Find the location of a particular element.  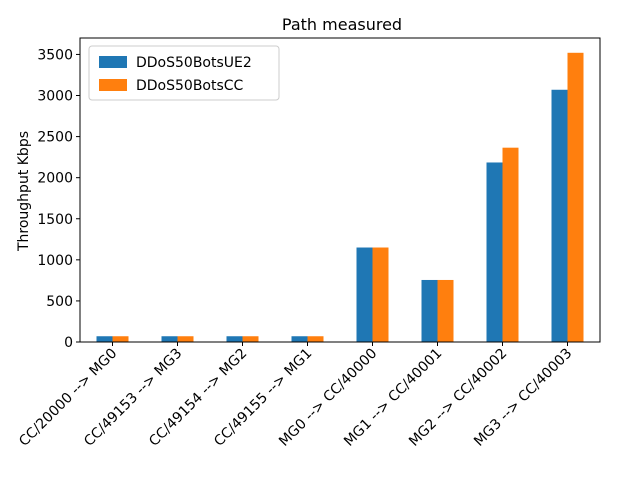

y-tick-label-1: 500 is located at coordinates (59, 302).